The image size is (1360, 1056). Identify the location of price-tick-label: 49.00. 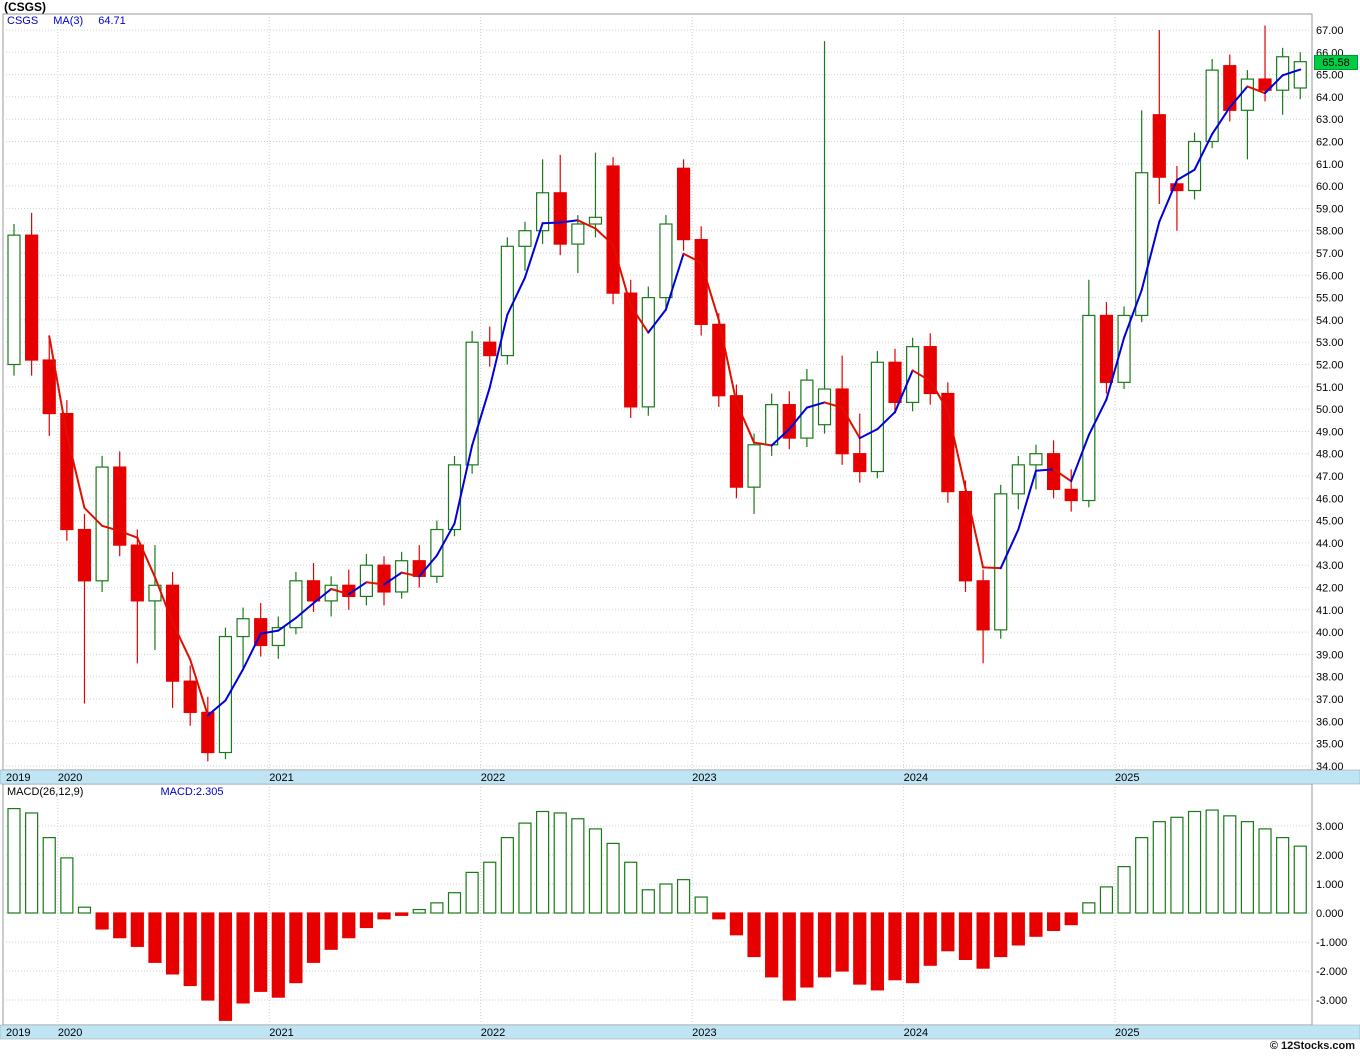
(1330, 432).